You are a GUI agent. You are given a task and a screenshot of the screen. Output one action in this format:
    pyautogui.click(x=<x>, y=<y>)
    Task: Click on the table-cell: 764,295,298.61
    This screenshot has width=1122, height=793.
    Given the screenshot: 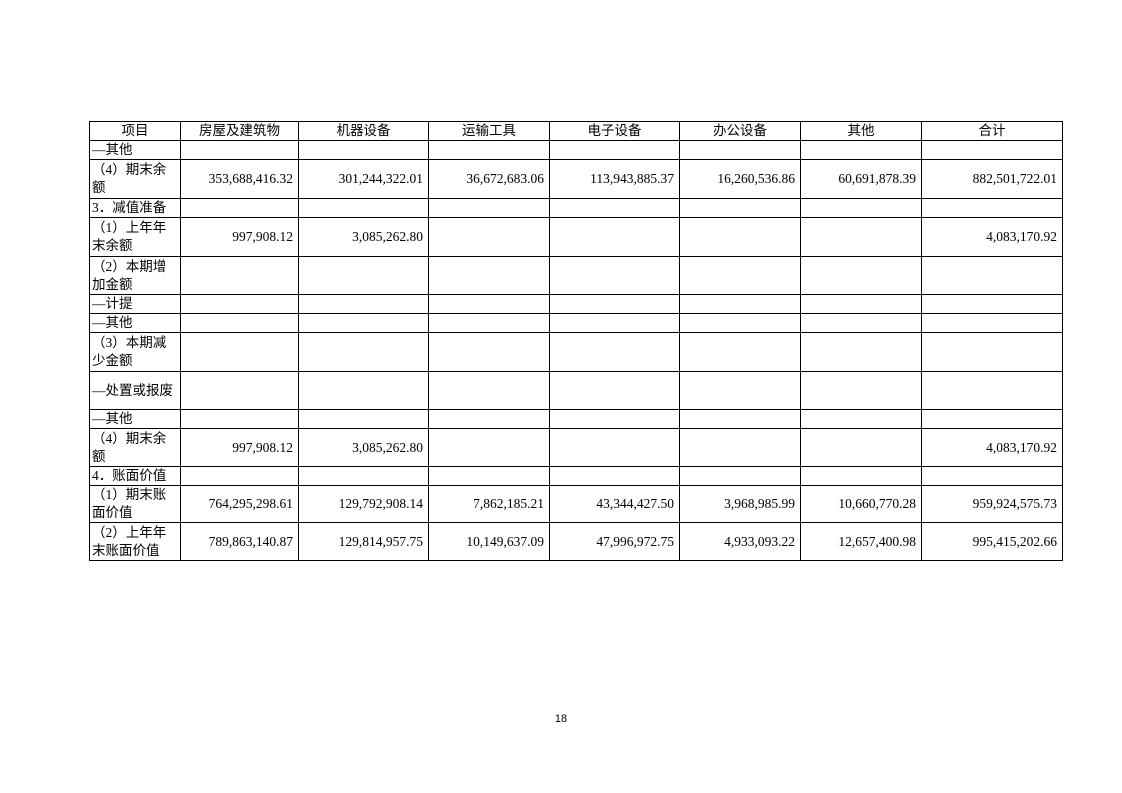 What is the action you would take?
    pyautogui.click(x=239, y=504)
    